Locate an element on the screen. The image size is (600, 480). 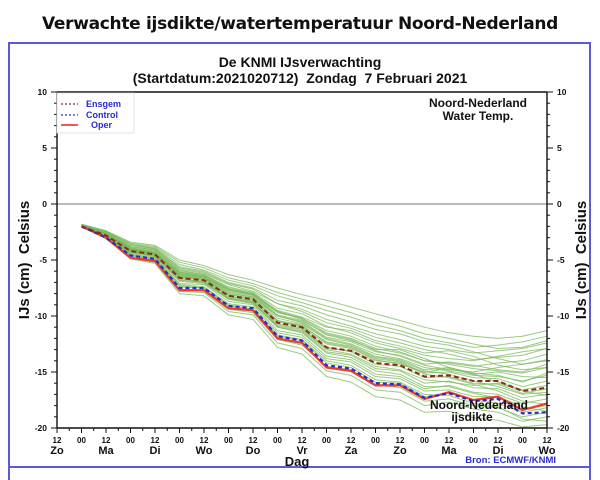
y-tick-label-right: 5 is located at coordinates (559, 148).